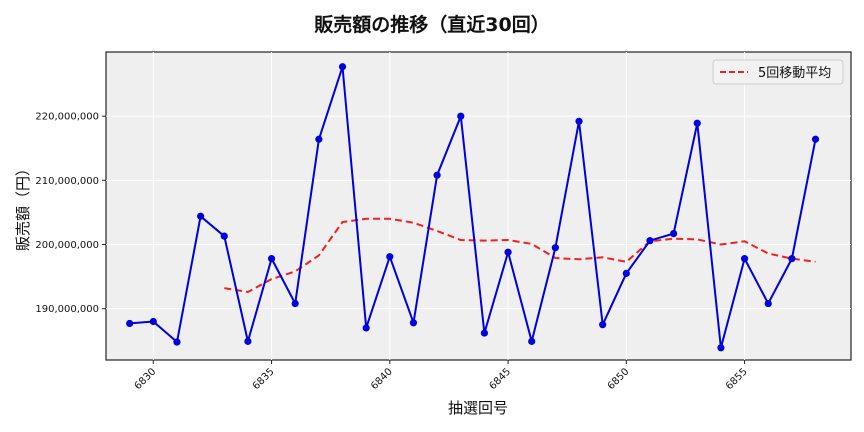 The height and width of the screenshot is (432, 864). I want to click on x-tick-label: 6845, so click(500, 379).